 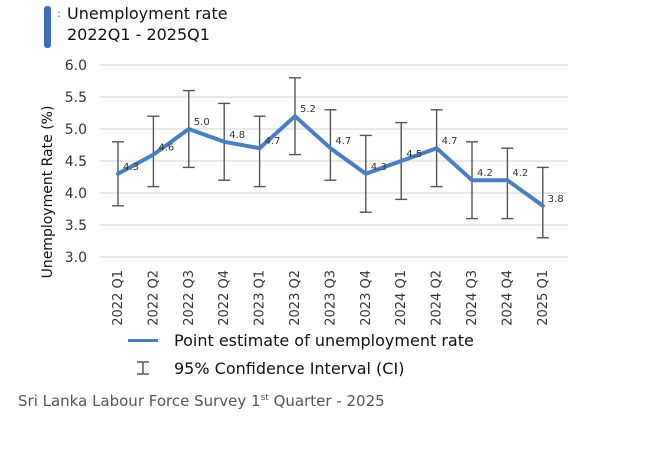 What do you see at coordinates (76, 98) in the screenshot?
I see `y-tick-label: 5.5` at bounding box center [76, 98].